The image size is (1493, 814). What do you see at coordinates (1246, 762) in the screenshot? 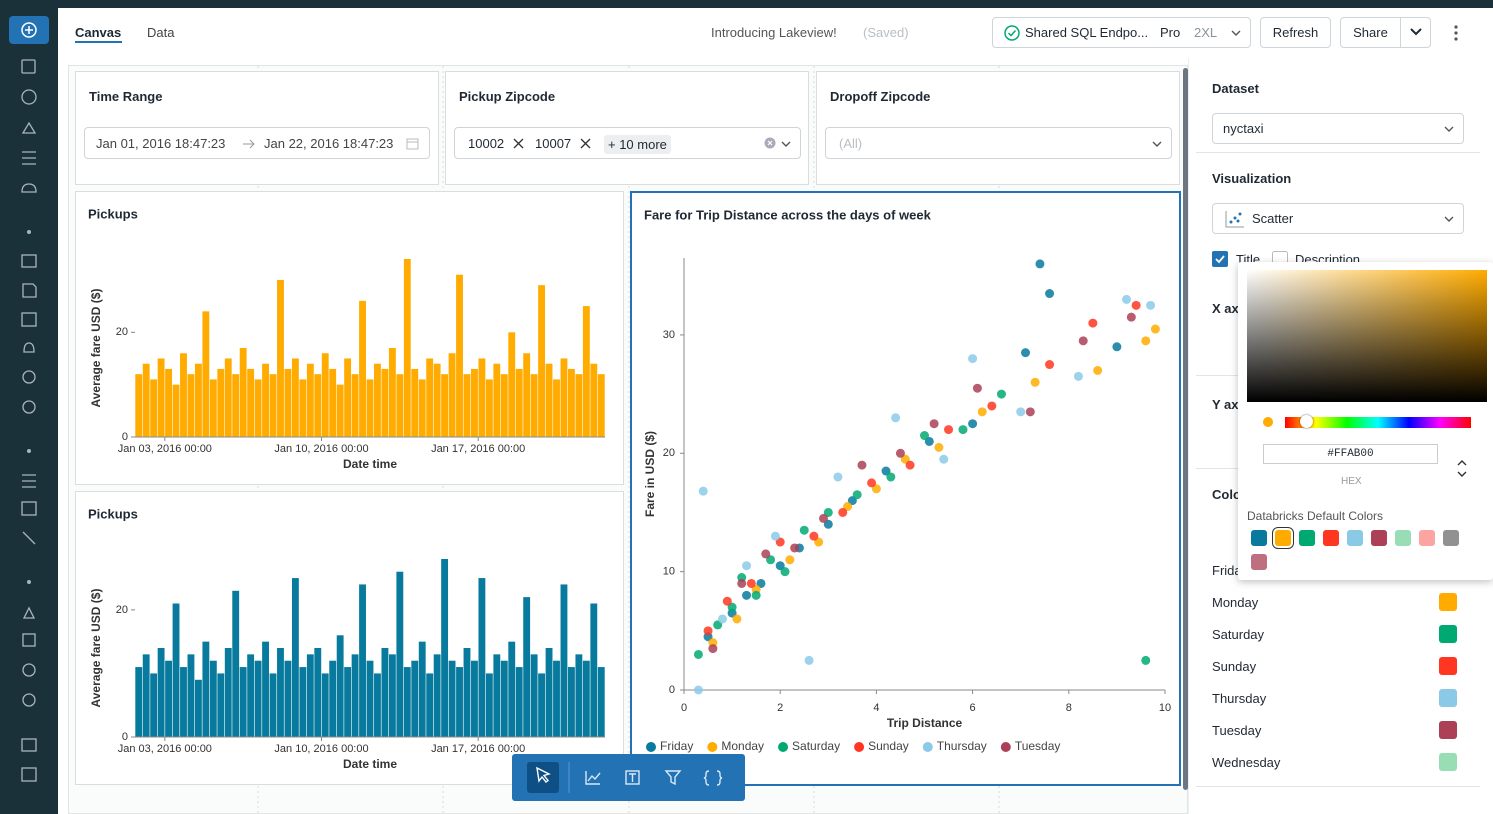
I see `series-name: Wednesday` at bounding box center [1246, 762].